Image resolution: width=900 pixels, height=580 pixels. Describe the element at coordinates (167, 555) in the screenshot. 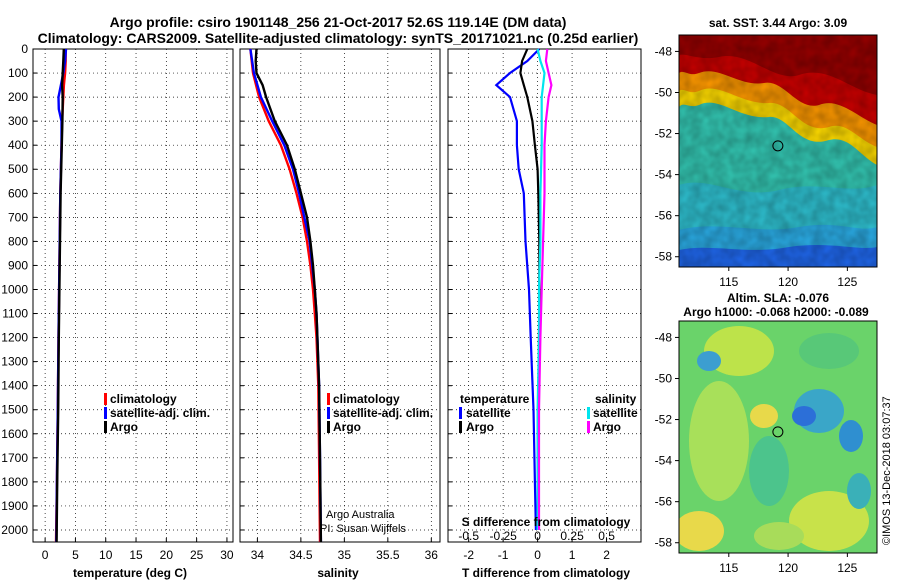

I see `x-tick-label: 20` at that location.